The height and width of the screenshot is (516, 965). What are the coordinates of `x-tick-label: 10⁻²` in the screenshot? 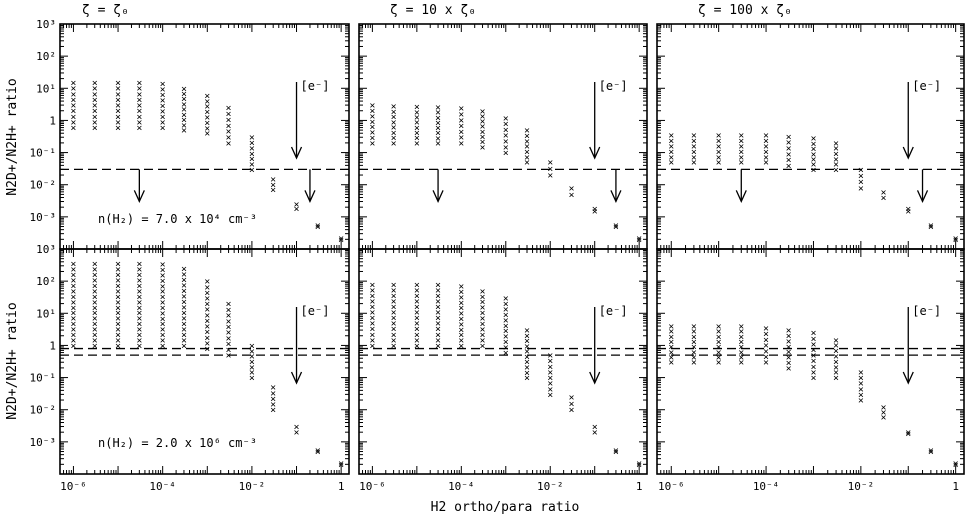 It's located at (550, 486).